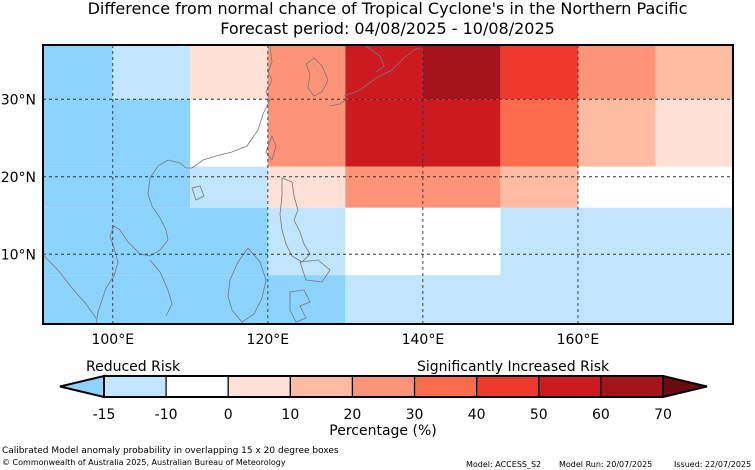 The height and width of the screenshot is (470, 755). Describe the element at coordinates (133, 367) in the screenshot. I see `legend-reduced-risk-label: Reduced Risk` at that location.